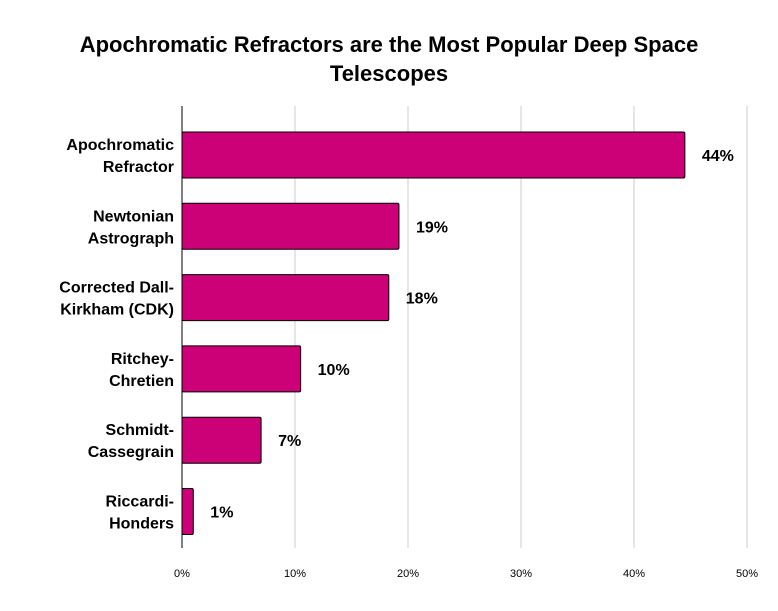 The width and height of the screenshot is (778, 611). Describe the element at coordinates (182, 574) in the screenshot. I see `x-tick-label: 0%` at that location.